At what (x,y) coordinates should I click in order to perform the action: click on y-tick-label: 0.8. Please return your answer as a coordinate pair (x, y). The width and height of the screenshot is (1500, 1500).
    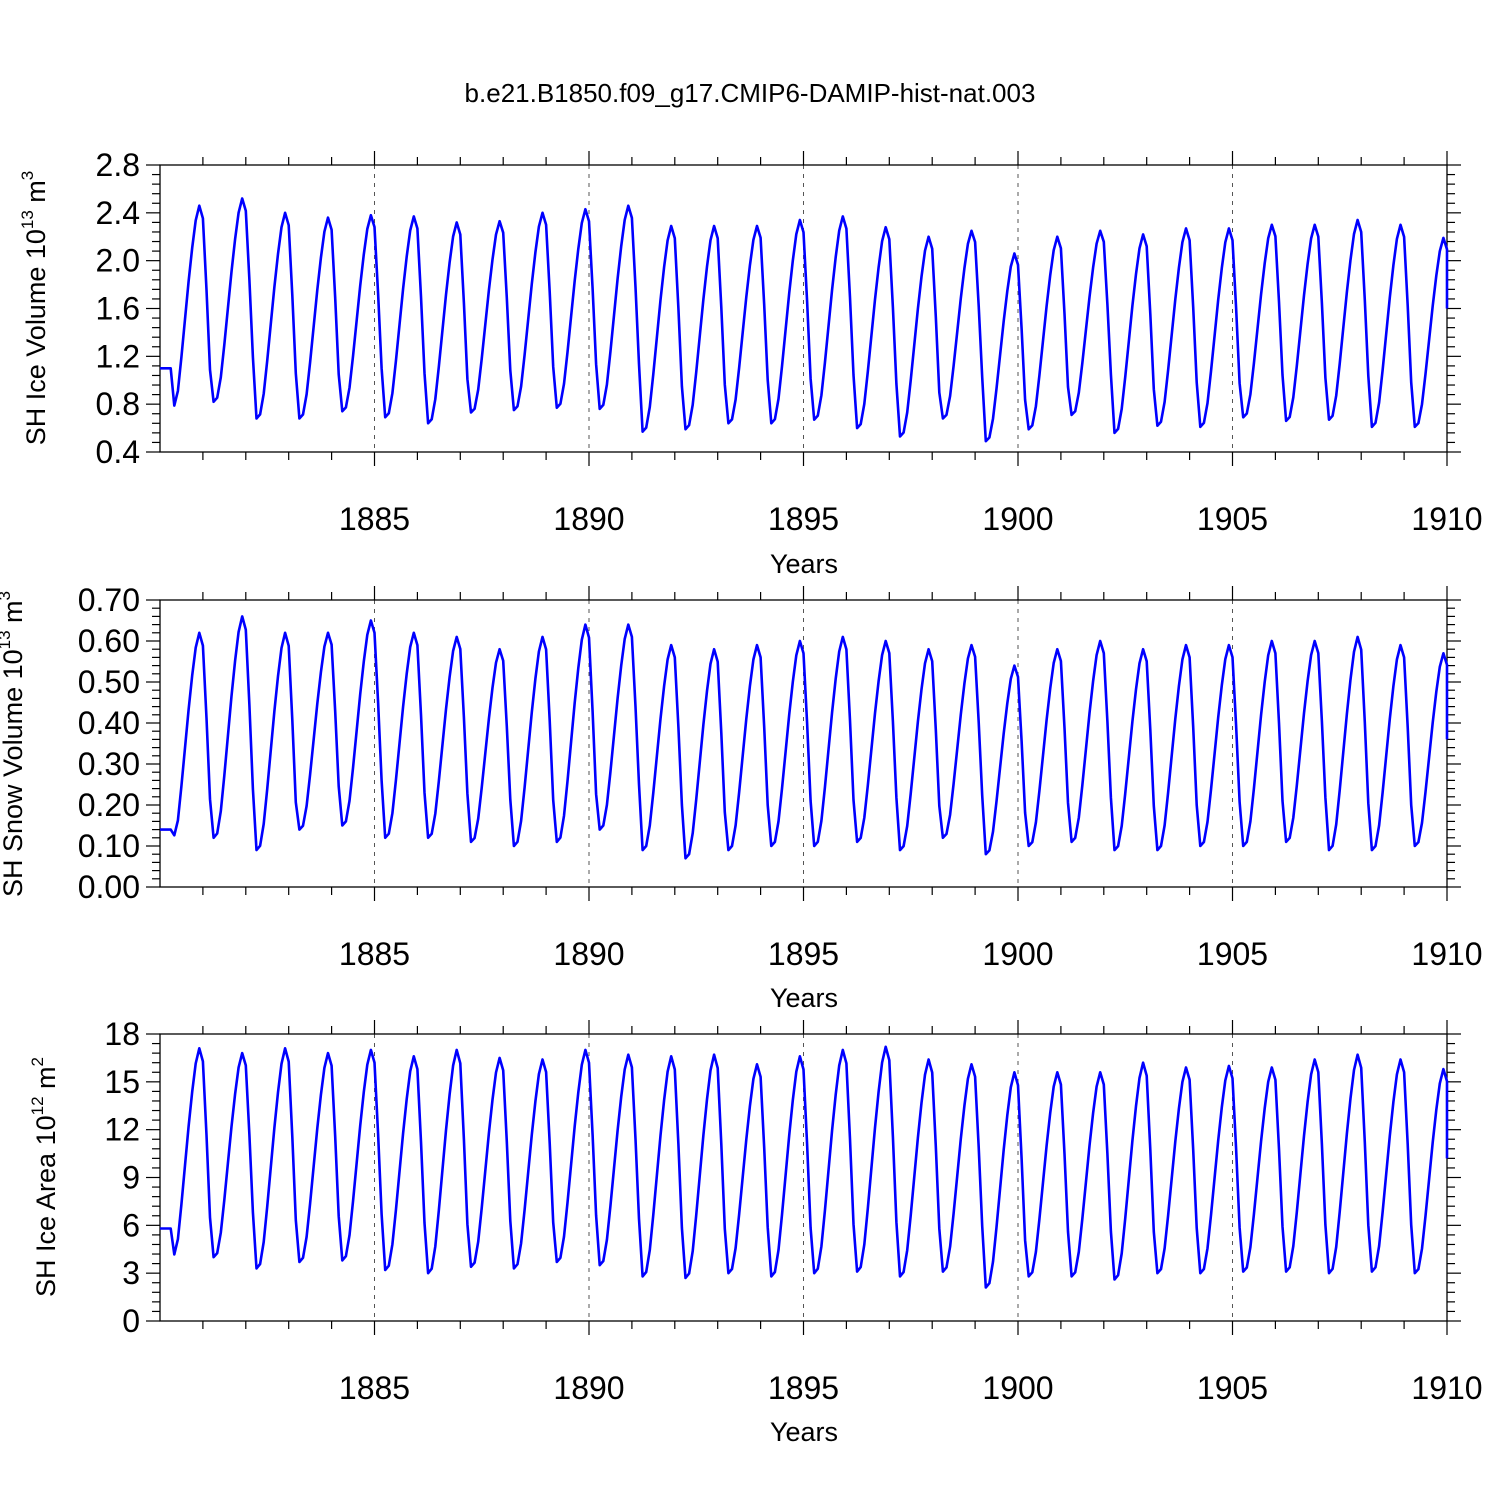
    Looking at the image, I should click on (118, 404).